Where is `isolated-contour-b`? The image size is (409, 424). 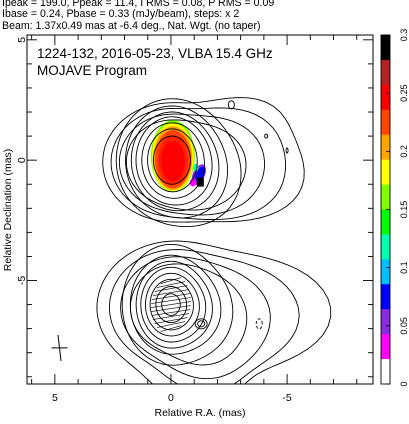
isolated-contour-b is located at coordinates (266, 136).